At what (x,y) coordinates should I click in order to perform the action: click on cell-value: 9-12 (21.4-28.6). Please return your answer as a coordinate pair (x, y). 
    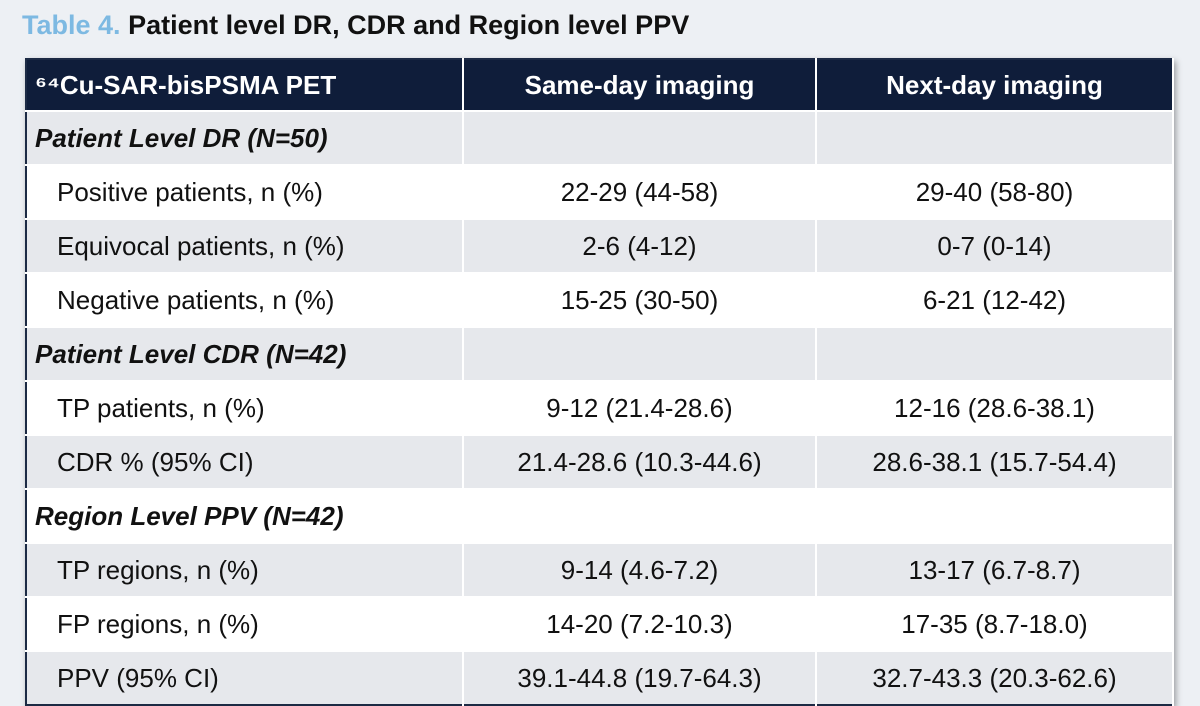
    Looking at the image, I should click on (640, 407).